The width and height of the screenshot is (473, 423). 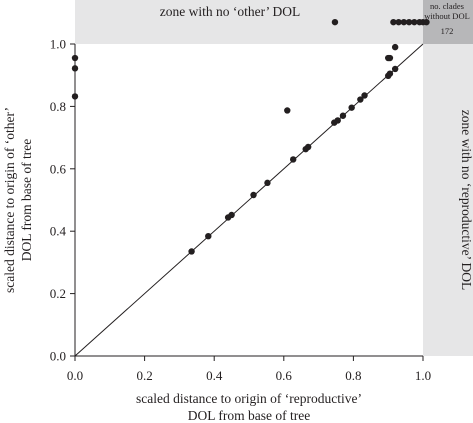 What do you see at coordinates (466, 200) in the screenshot?
I see `right-zone-label: zone with no ‘reproductive’ DOL` at bounding box center [466, 200].